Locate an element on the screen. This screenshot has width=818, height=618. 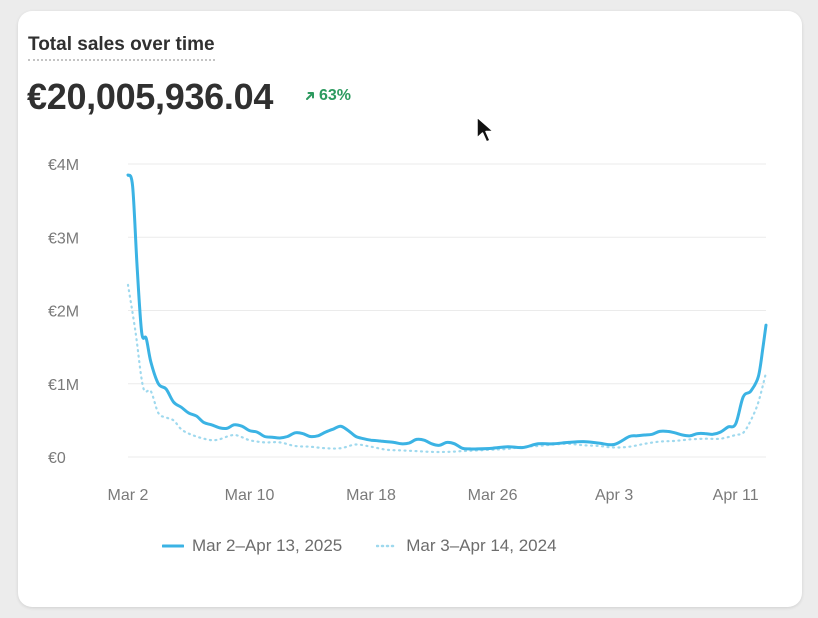
x-tick-label: Mar 10 is located at coordinates (250, 495).